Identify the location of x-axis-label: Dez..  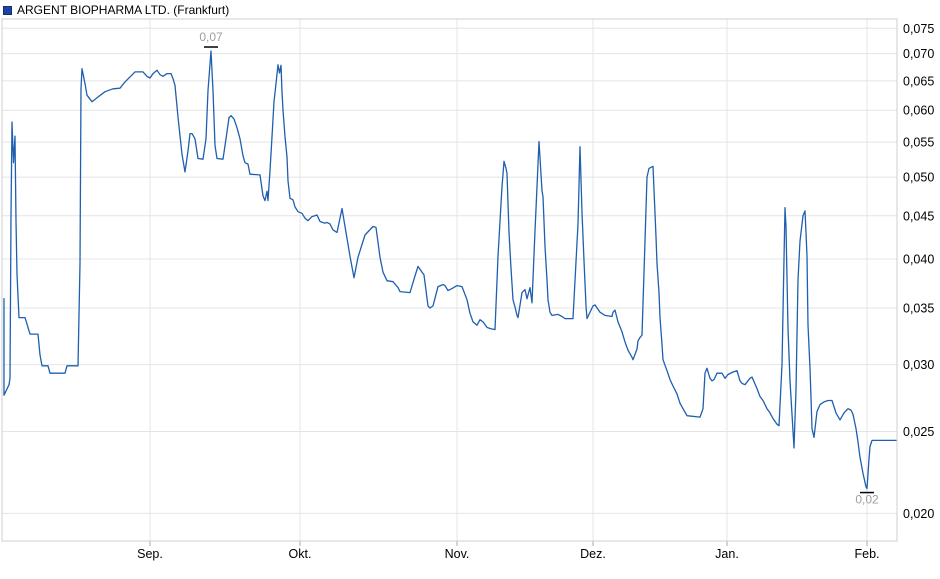
(593, 554).